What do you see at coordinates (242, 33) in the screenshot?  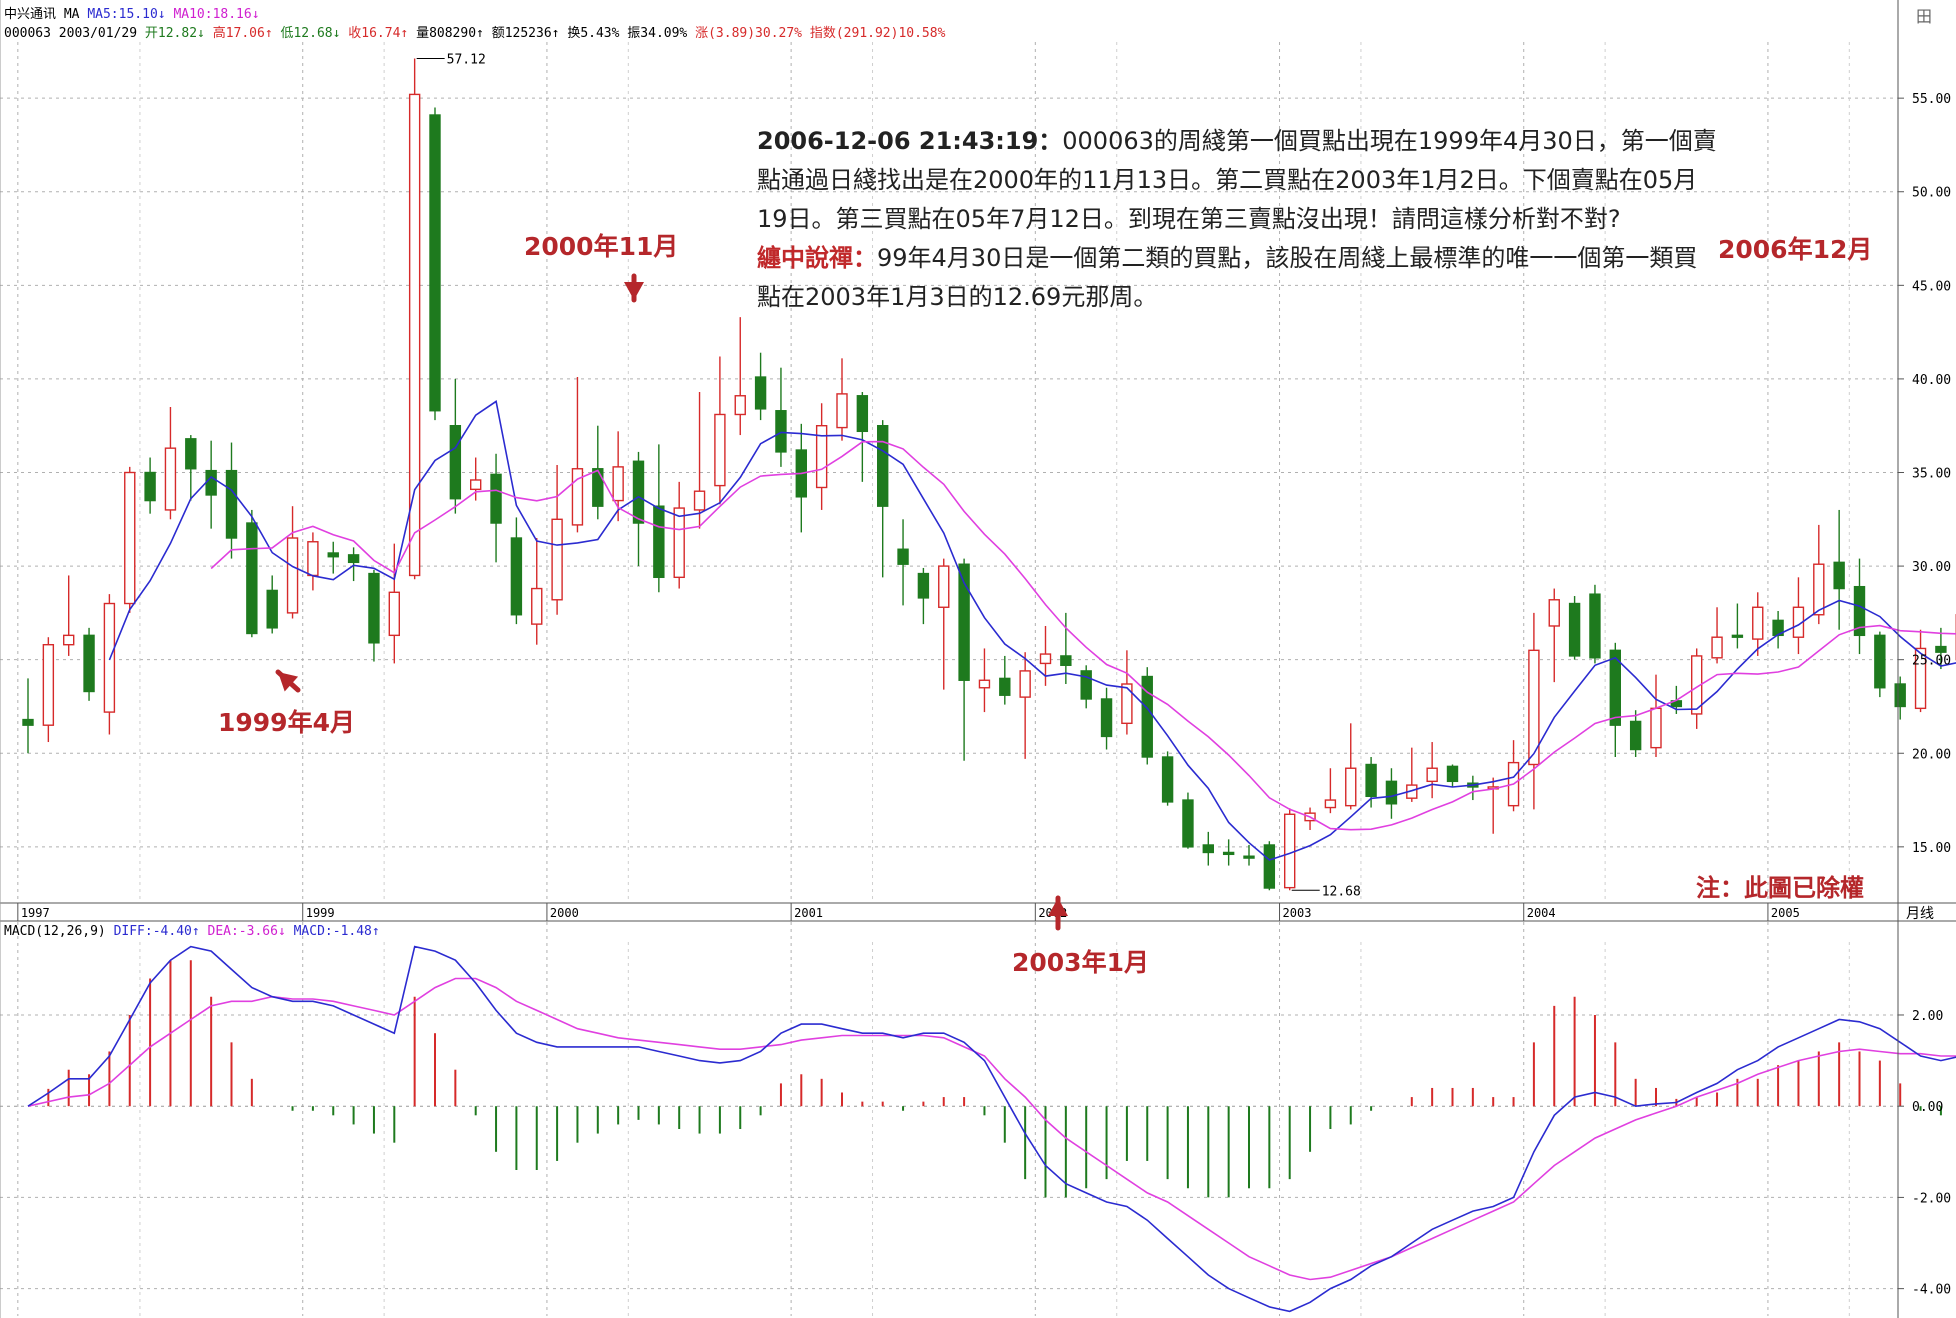 I see `high-readout: 高17.06↑` at bounding box center [242, 33].